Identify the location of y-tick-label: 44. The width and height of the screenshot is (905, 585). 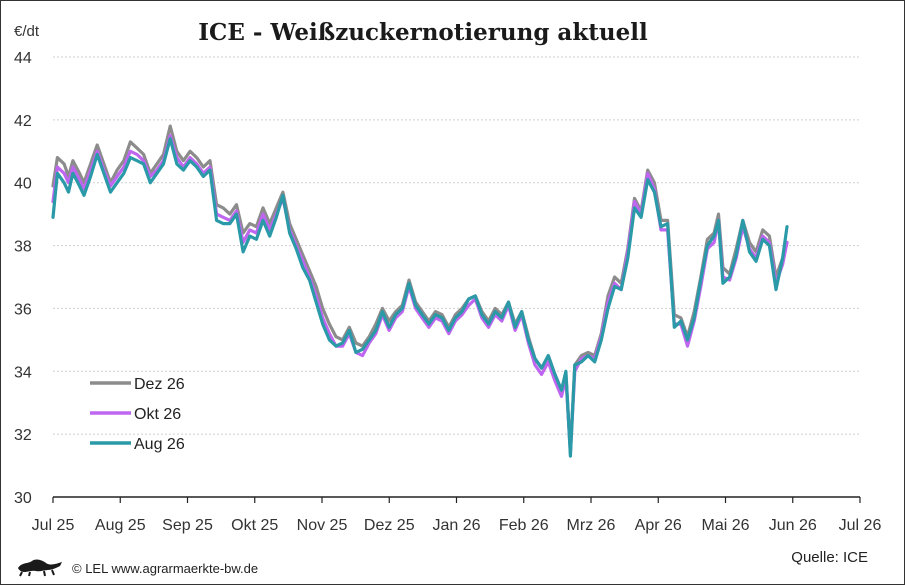
(23, 58).